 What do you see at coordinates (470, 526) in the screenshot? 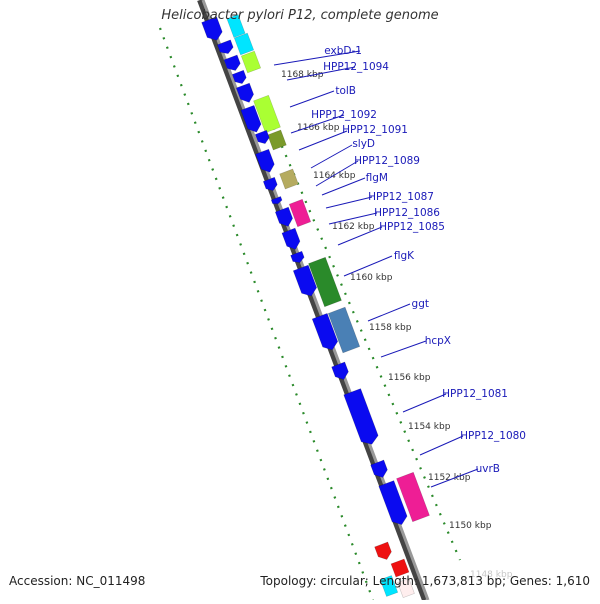
I see `ruler-label: 1150 kbp` at bounding box center [470, 526].